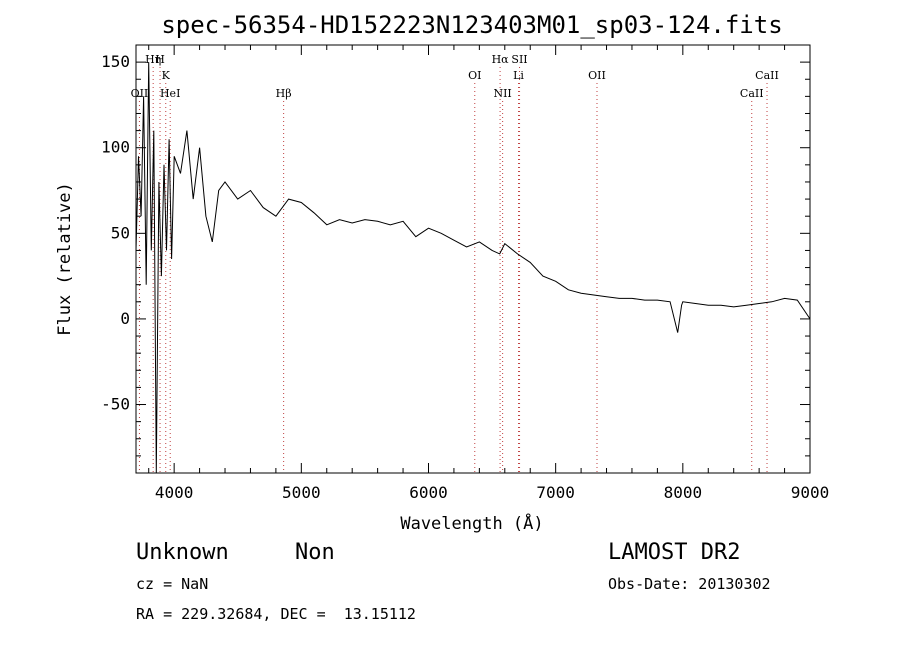 This screenshot has height=650, width=900. Describe the element at coordinates (674, 552) in the screenshot. I see `survey-name: LAMOST DR2` at that location.